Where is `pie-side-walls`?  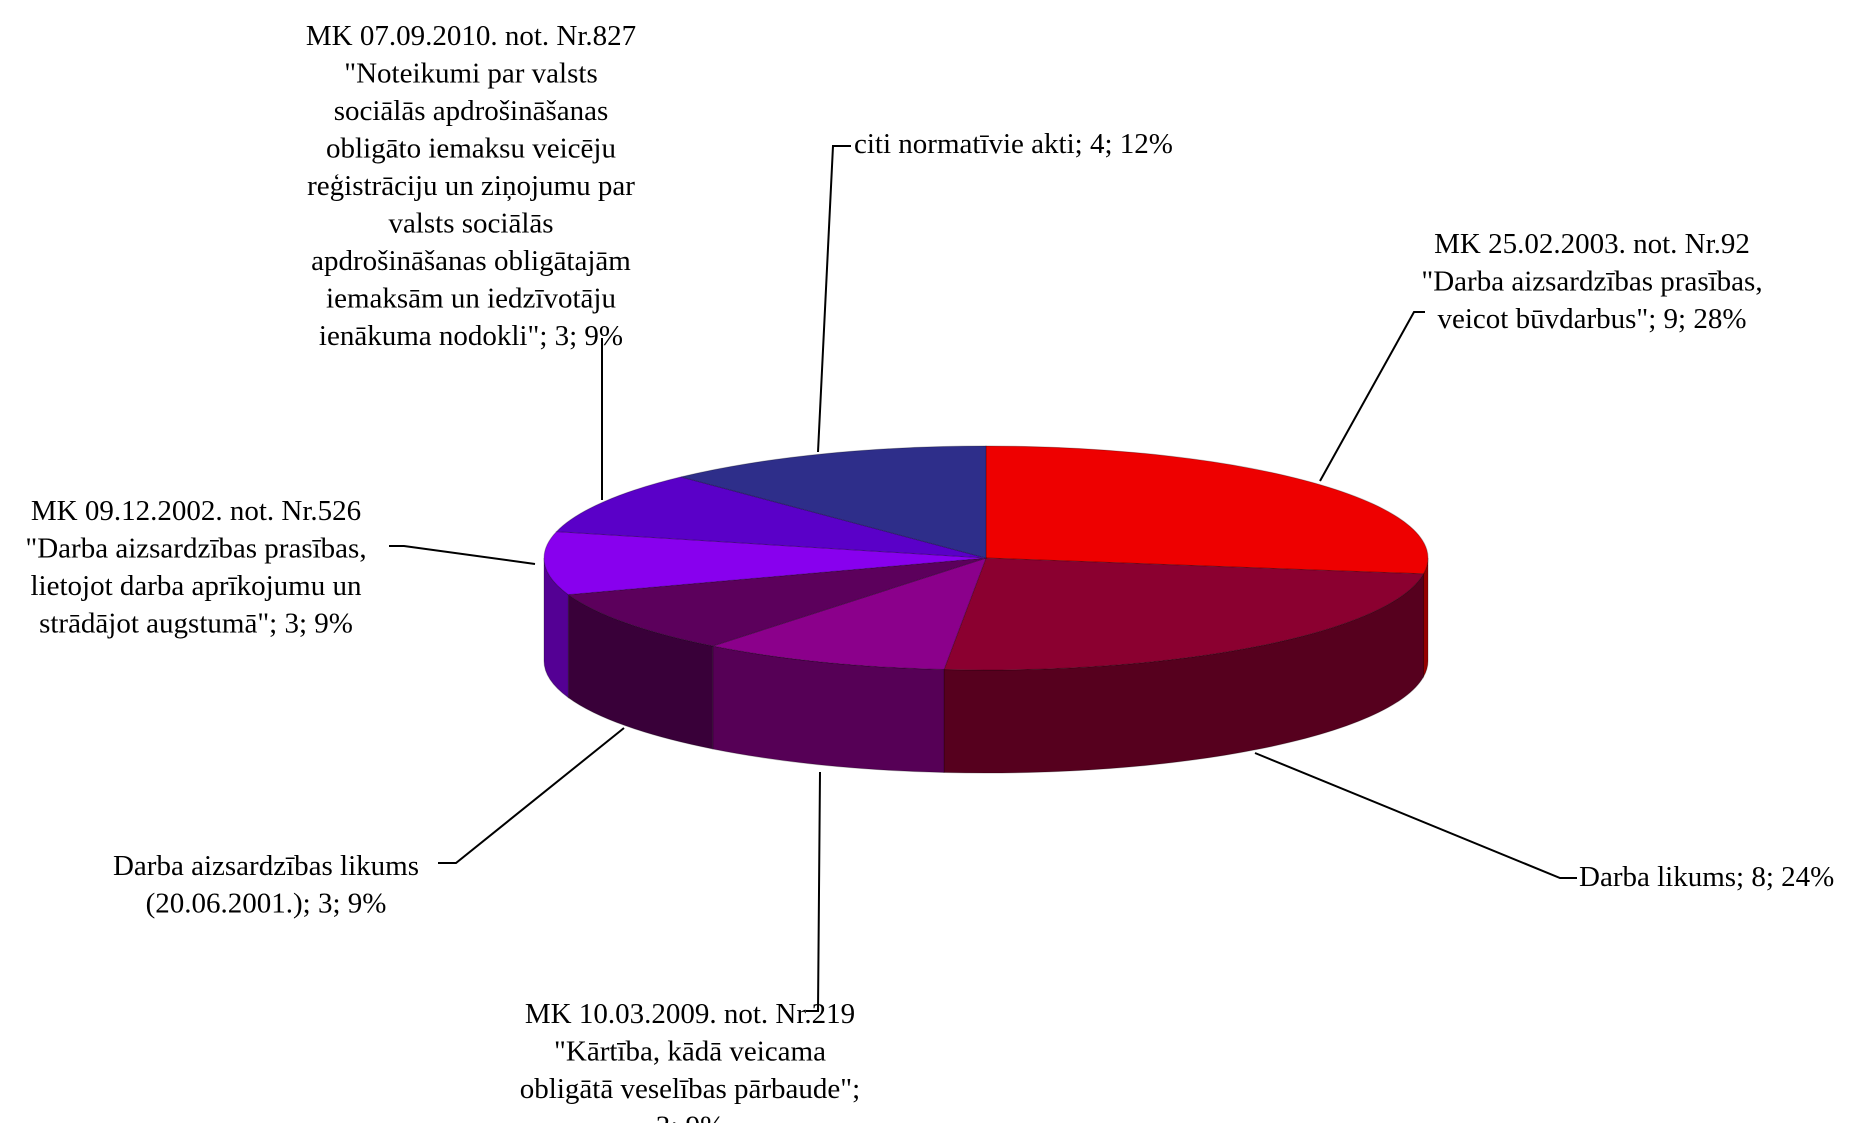 pie-side-walls is located at coordinates (986, 665).